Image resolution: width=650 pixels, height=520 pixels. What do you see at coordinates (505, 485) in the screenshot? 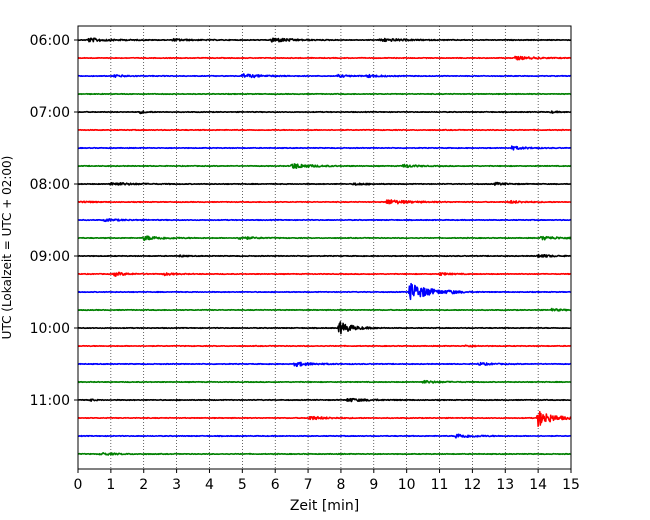
I see `x-tick-label: 13` at bounding box center [505, 485].